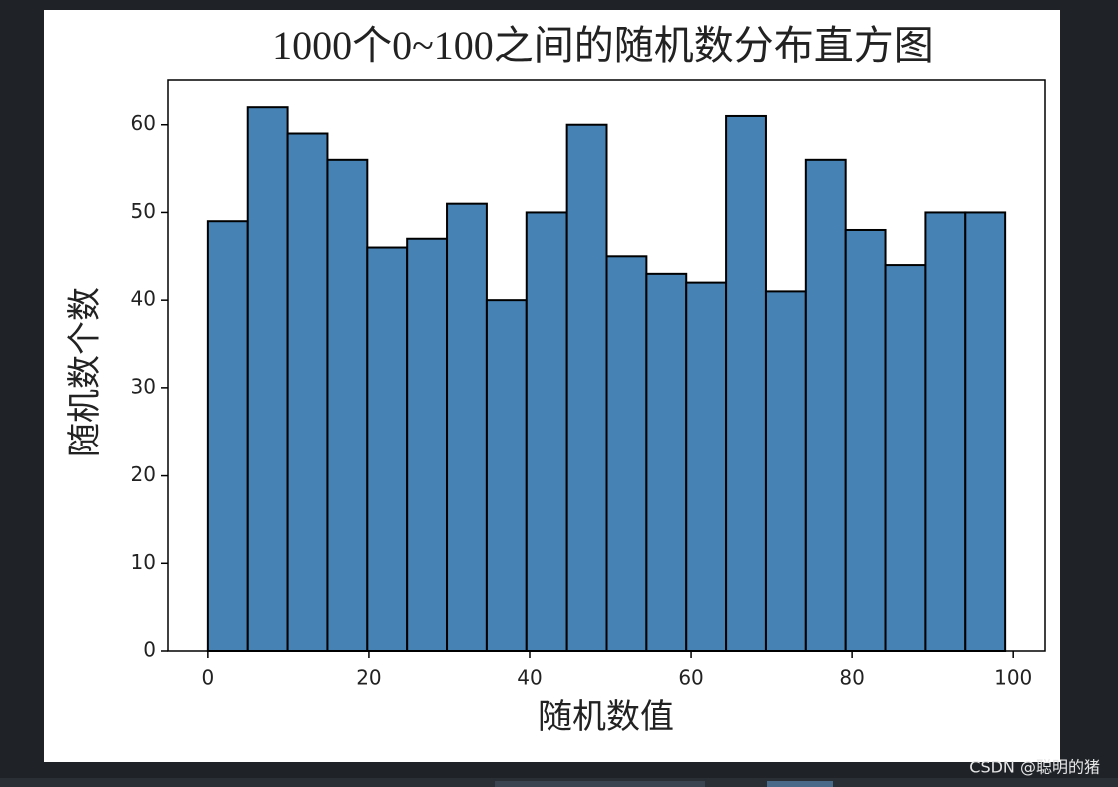  Describe the element at coordinates (149, 650) in the screenshot. I see `y-tick-label: 0` at that location.